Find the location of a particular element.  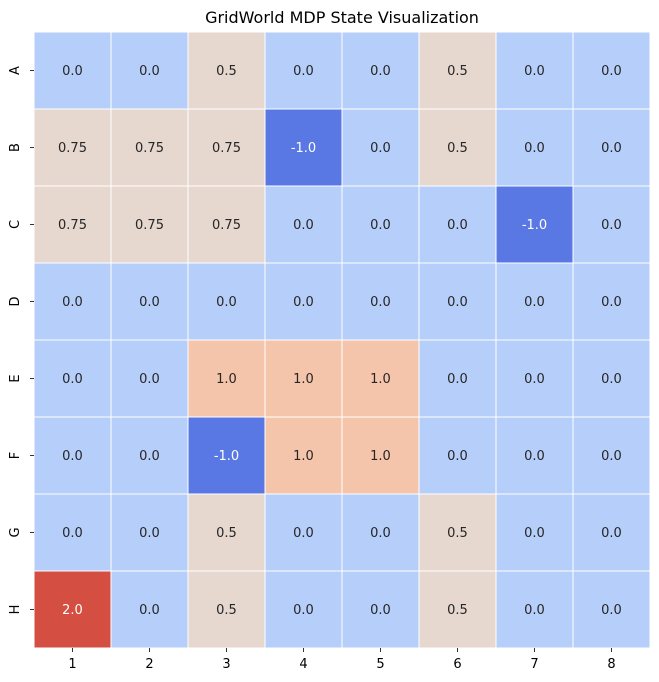

y-tick-label: G is located at coordinates (15, 532).